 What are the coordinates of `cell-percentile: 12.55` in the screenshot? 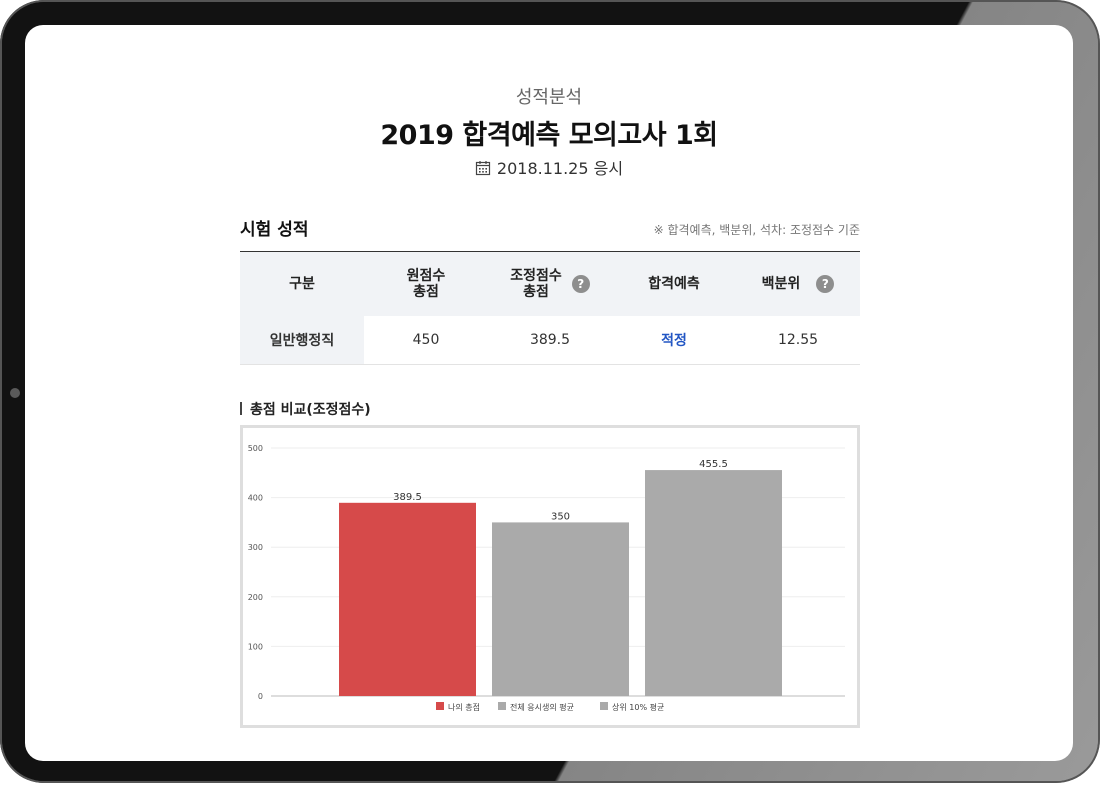 It's located at (798, 340).